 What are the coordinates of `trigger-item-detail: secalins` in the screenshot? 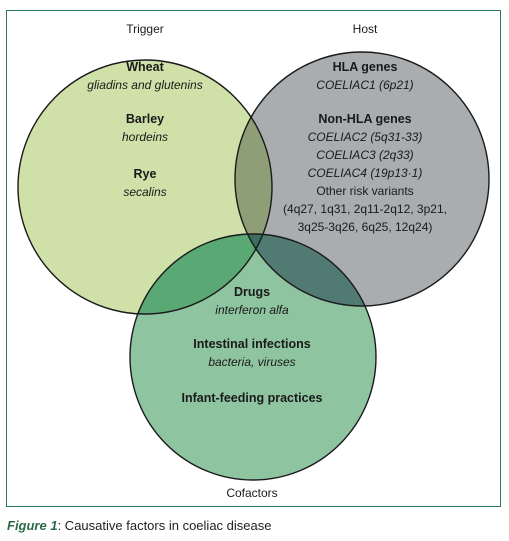 It's located at (144, 192).